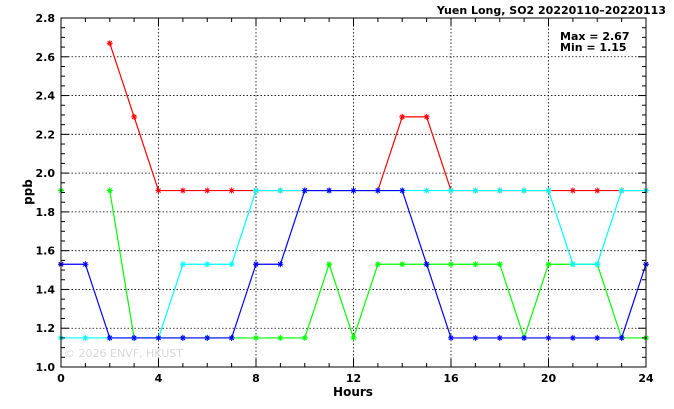 The width and height of the screenshot is (674, 409). I want to click on y-axis-title: ppb, so click(28, 192).